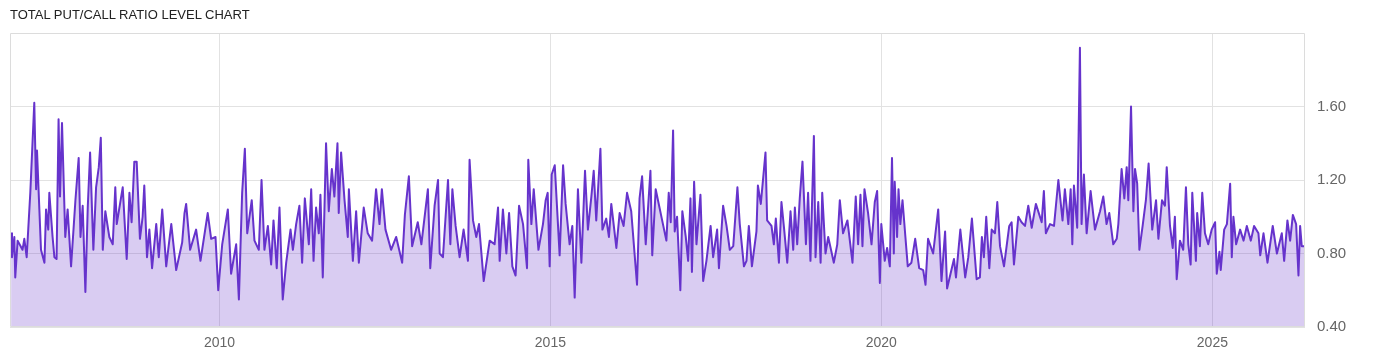 The height and width of the screenshot is (357, 1400). I want to click on x-tick-label: 2010, so click(219, 342).